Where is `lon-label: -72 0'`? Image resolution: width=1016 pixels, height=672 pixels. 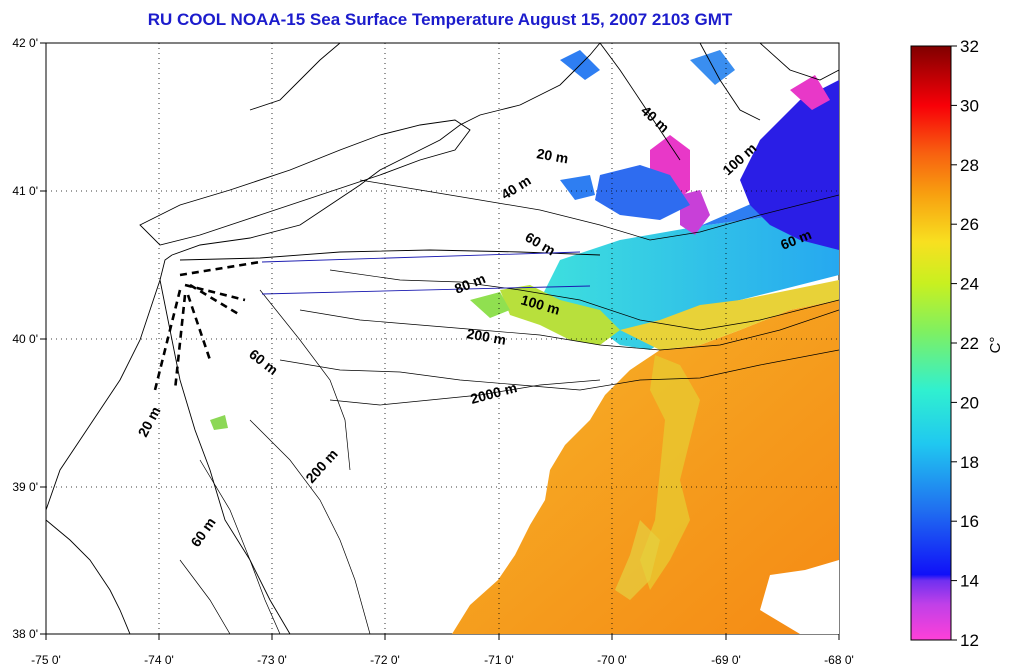 lon-label: -72 0' is located at coordinates (385, 660).